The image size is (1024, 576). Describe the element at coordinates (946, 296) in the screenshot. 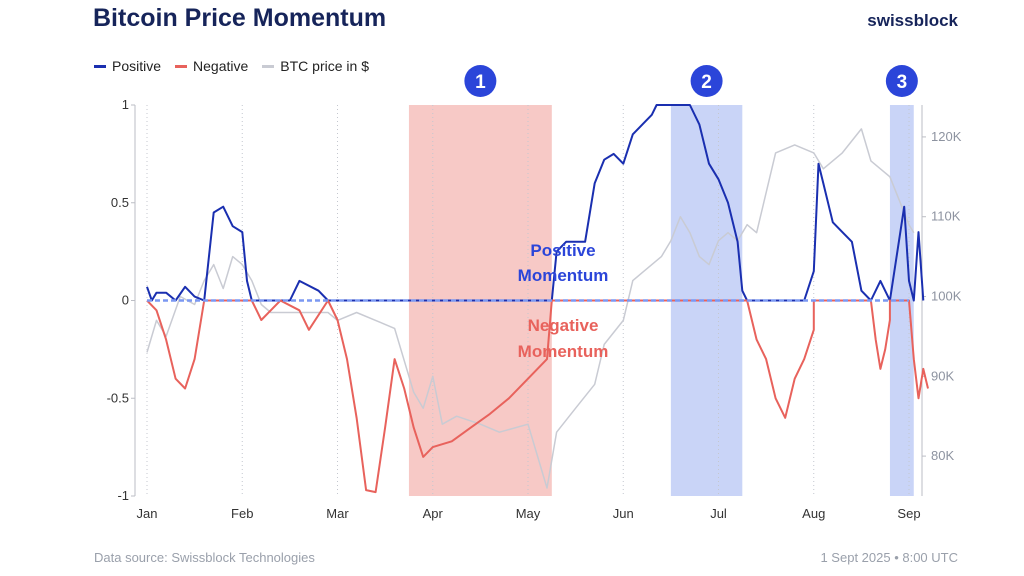

I see `y-right-tick-label: 100K` at that location.